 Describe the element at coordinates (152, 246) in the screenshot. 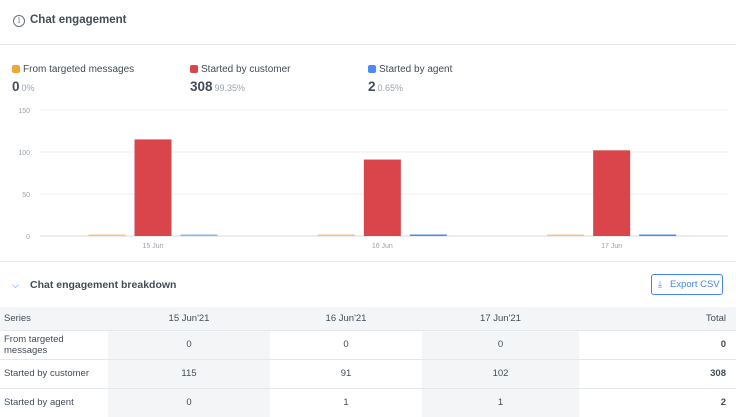

I see `x-tick-label: 15 Jun` at that location.